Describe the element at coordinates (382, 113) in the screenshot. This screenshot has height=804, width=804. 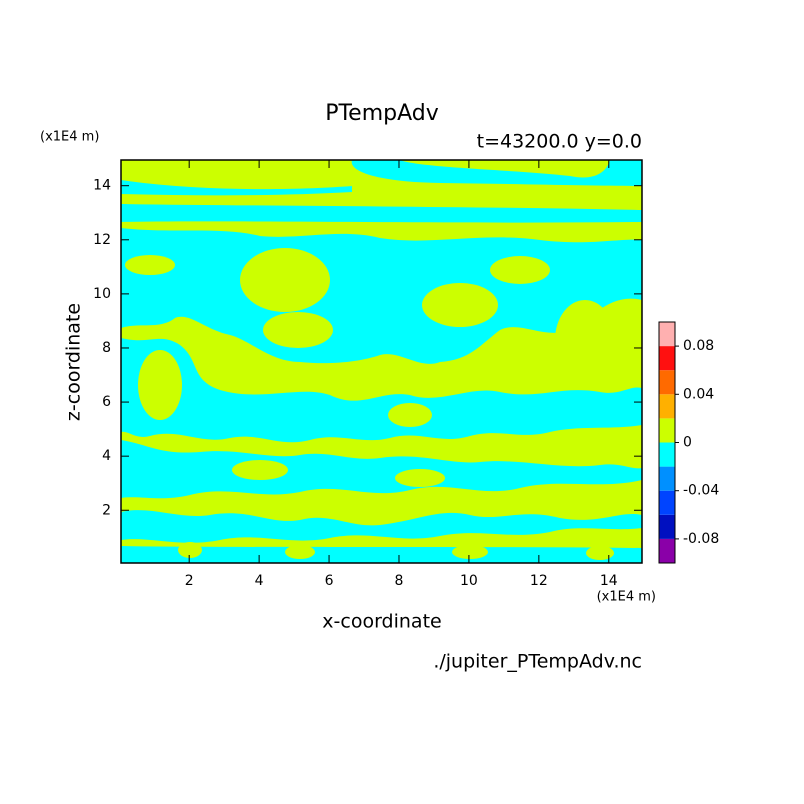
I see `chart-title: PTempAdv` at that location.